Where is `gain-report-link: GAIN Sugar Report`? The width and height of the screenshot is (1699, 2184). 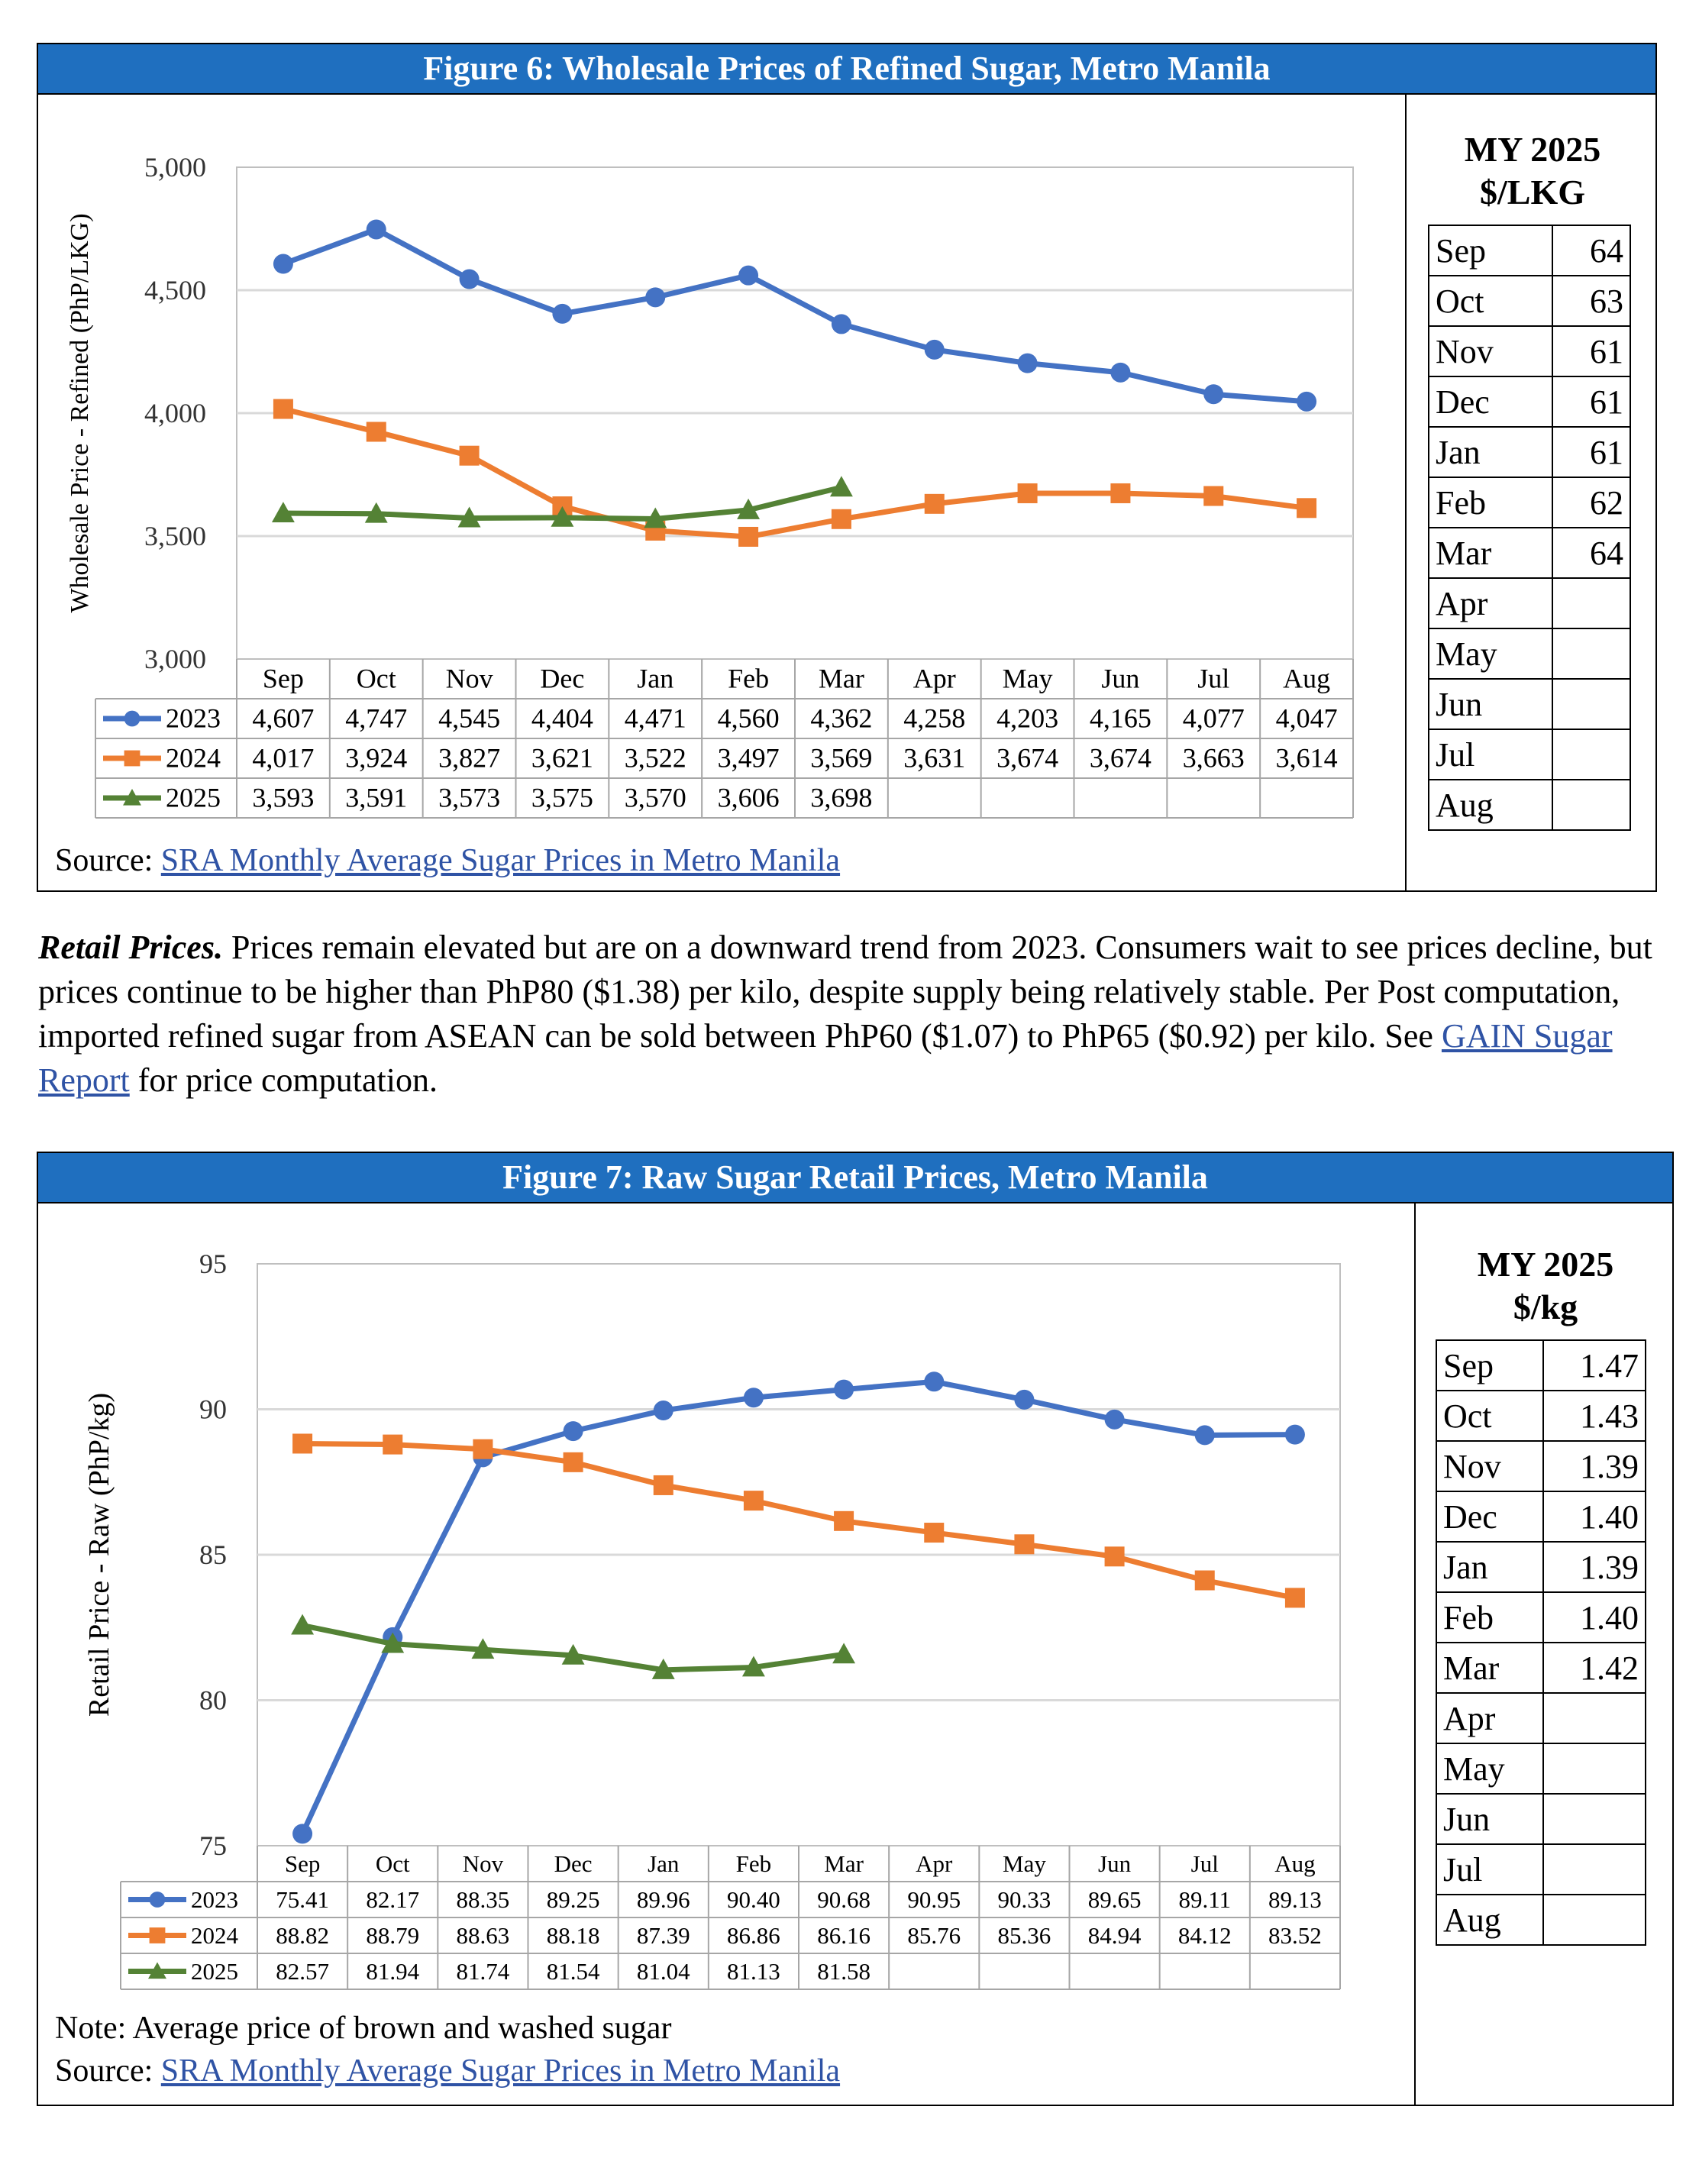 gain-report-link: GAIN Sugar Report is located at coordinates (825, 1058).